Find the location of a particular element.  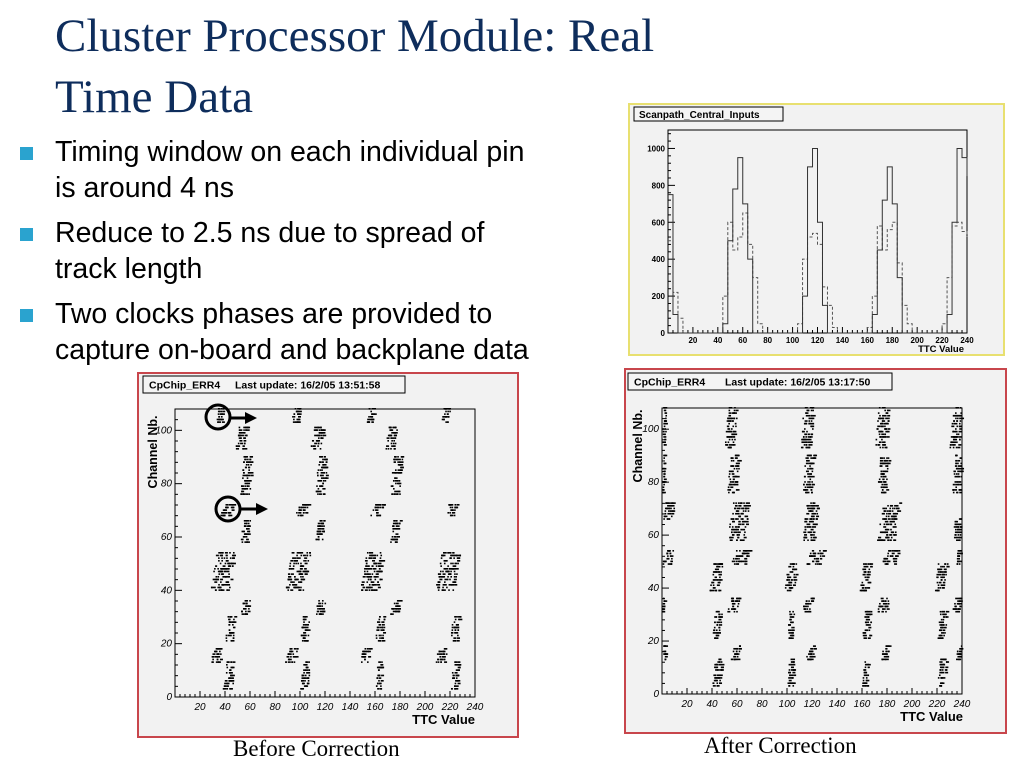

y-tick-label: 80 is located at coordinates (167, 484).